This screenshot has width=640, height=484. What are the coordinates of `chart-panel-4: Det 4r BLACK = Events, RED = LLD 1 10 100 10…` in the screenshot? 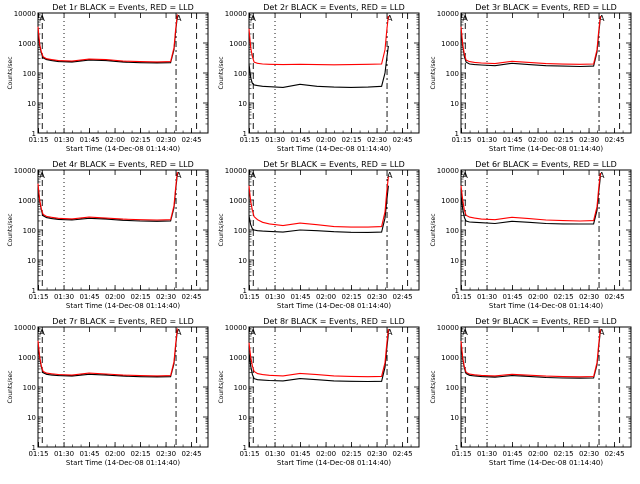 It's located at (108, 235).